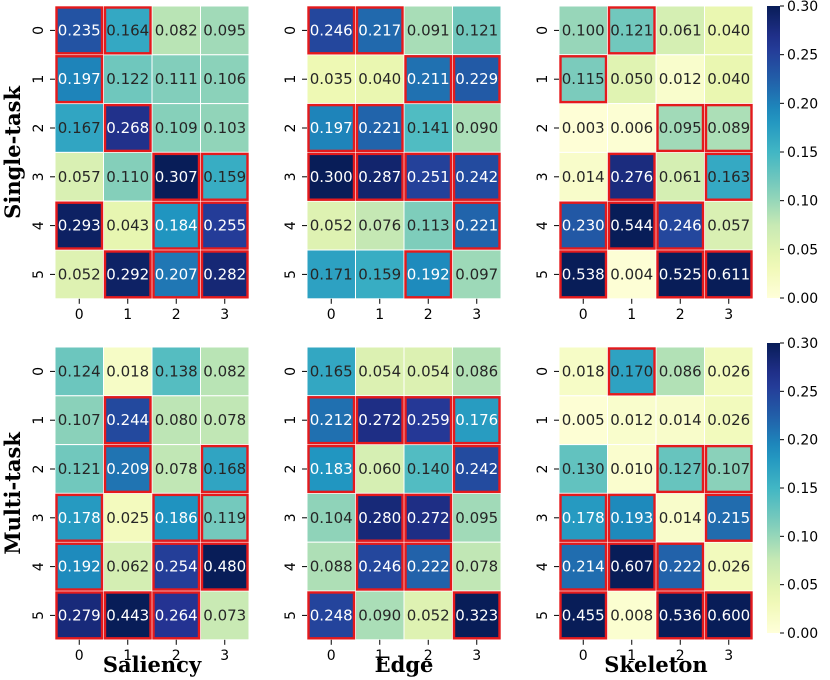  Describe the element at coordinates (583, 420) in the screenshot. I see `cell-value: 0.005` at that location.